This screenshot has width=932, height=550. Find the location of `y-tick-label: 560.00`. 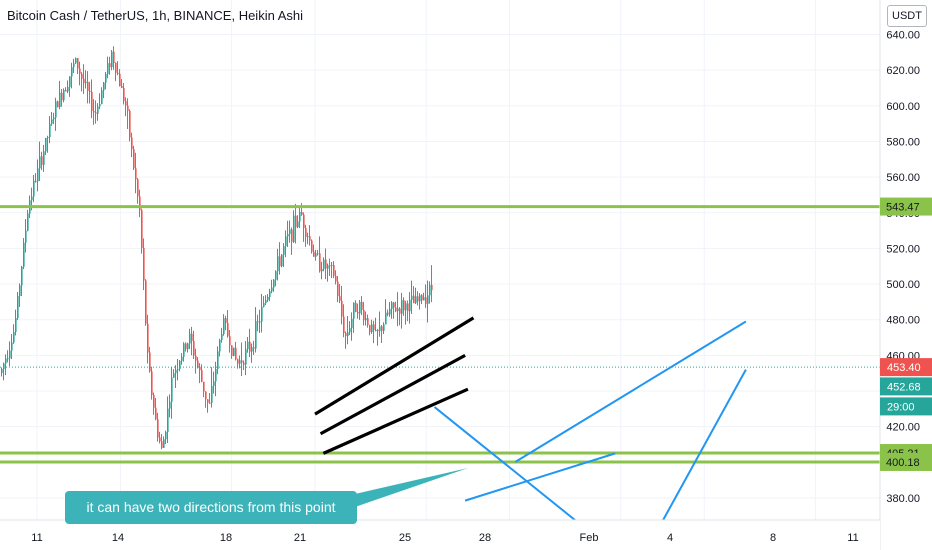

y-tick-label: 560.00 is located at coordinates (903, 178).